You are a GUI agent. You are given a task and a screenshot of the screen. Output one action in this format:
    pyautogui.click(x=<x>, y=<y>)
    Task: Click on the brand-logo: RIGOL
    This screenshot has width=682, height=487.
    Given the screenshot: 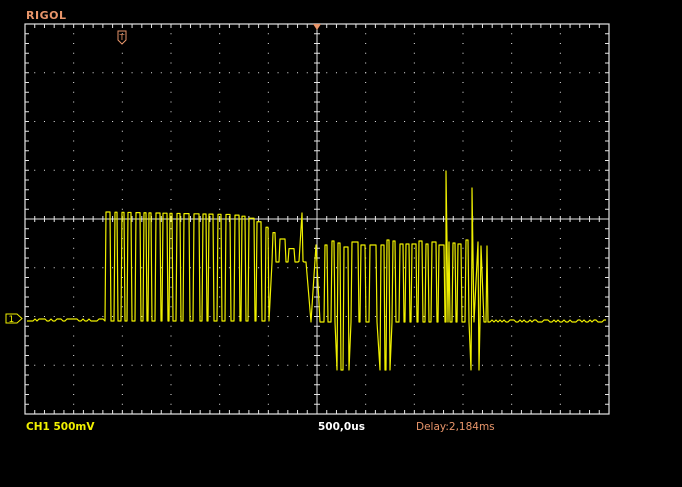 What is the action you would take?
    pyautogui.click(x=46, y=15)
    